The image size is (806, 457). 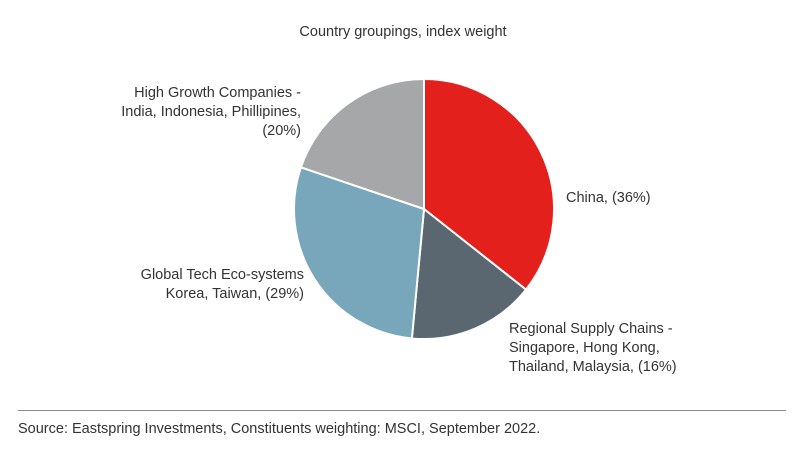 What do you see at coordinates (359, 253) in the screenshot?
I see `pie-slice-global-tech` at bounding box center [359, 253].